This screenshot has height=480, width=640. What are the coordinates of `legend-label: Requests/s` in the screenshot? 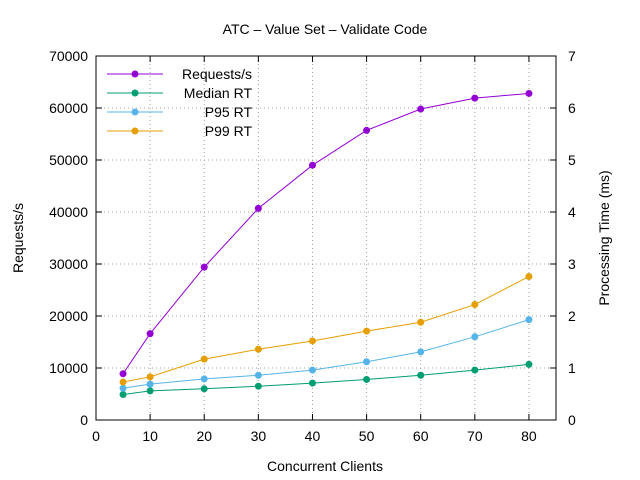 It's located at (217, 74).